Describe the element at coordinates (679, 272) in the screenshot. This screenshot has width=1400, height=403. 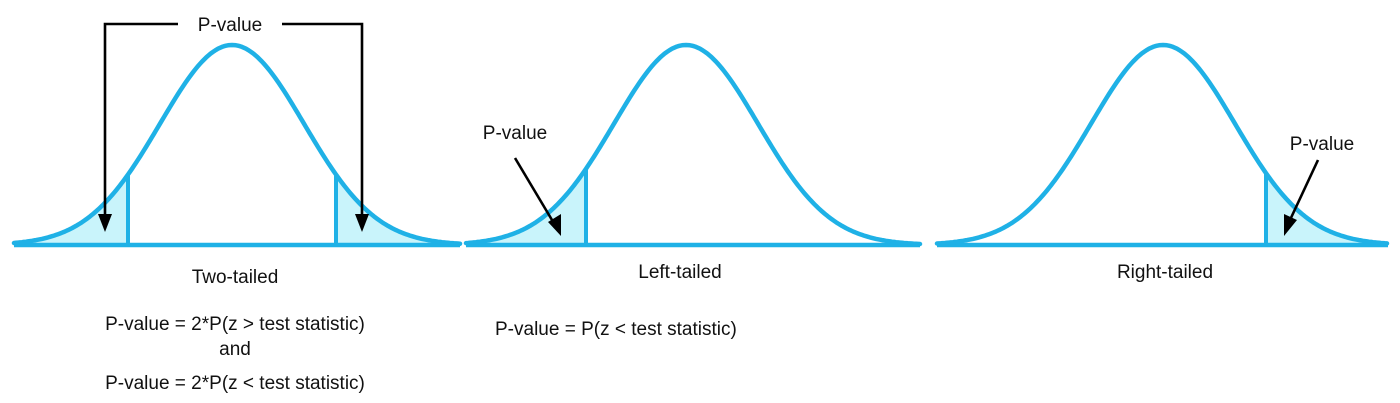
I see `panel-title: Left-tailed` at that location.